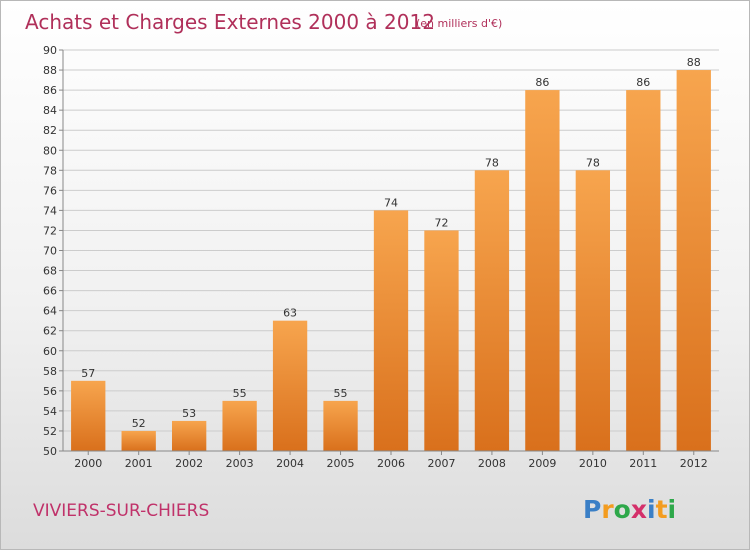  I want to click on y-tick-label: 66, so click(50, 291).